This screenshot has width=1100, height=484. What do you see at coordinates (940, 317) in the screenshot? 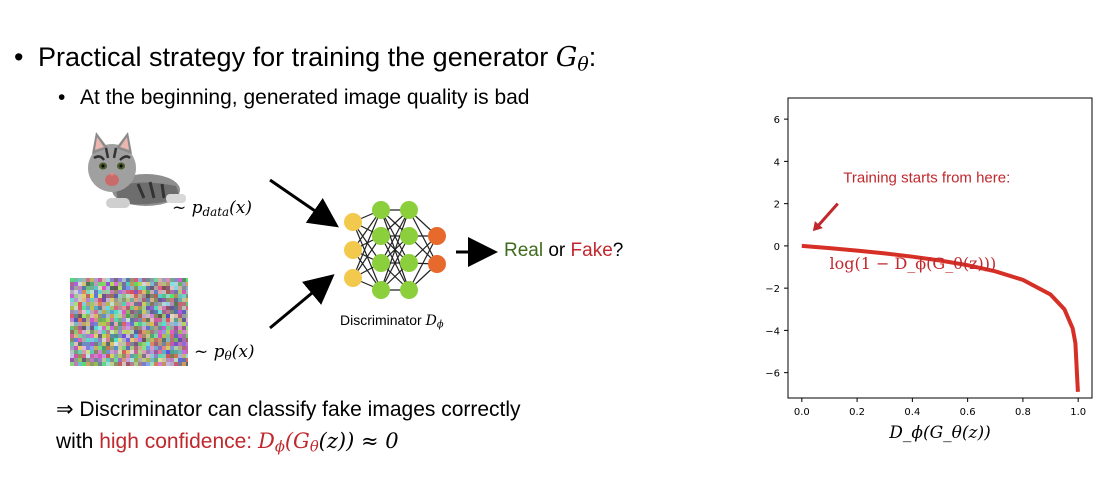
I see `loss-curve` at bounding box center [940, 317].